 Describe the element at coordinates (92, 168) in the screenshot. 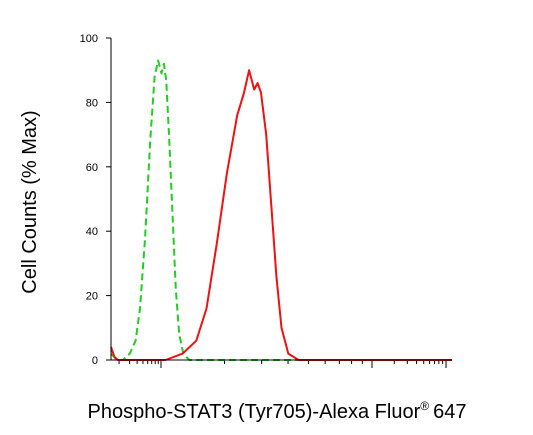

I see `y-tick-label: 60` at that location.